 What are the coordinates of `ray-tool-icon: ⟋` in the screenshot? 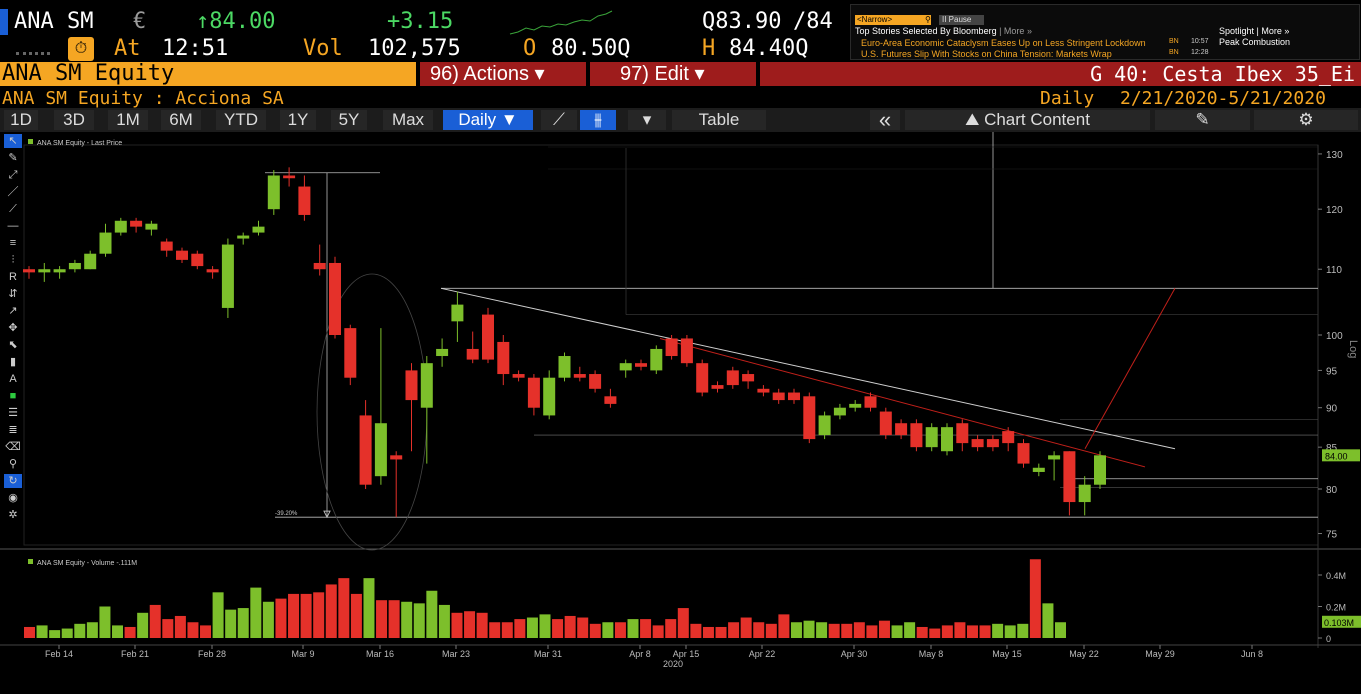 It's located at (13, 209).